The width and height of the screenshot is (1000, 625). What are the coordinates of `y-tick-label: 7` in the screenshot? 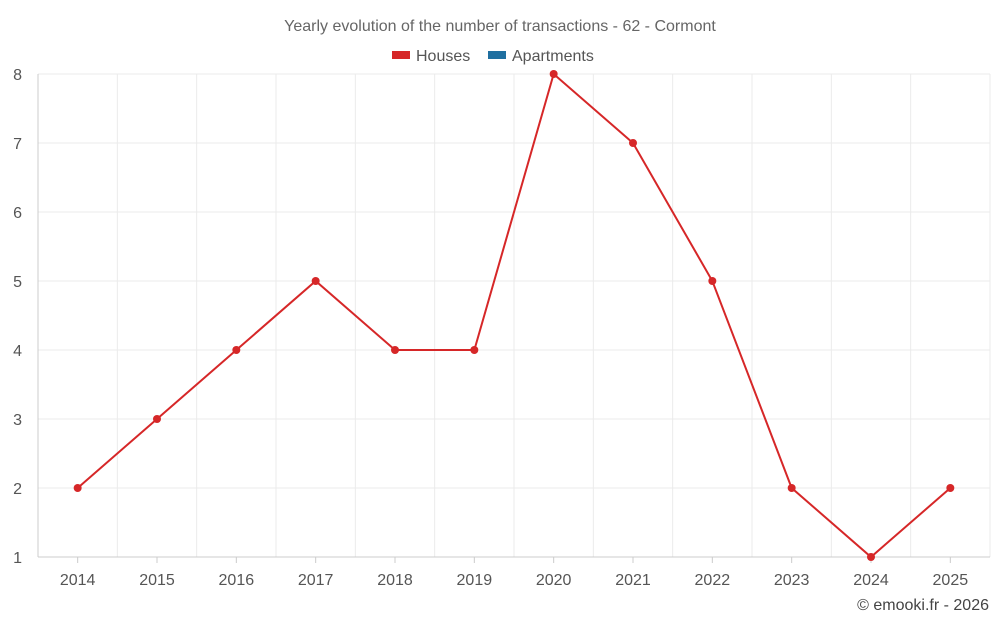 It's located at (17, 144).